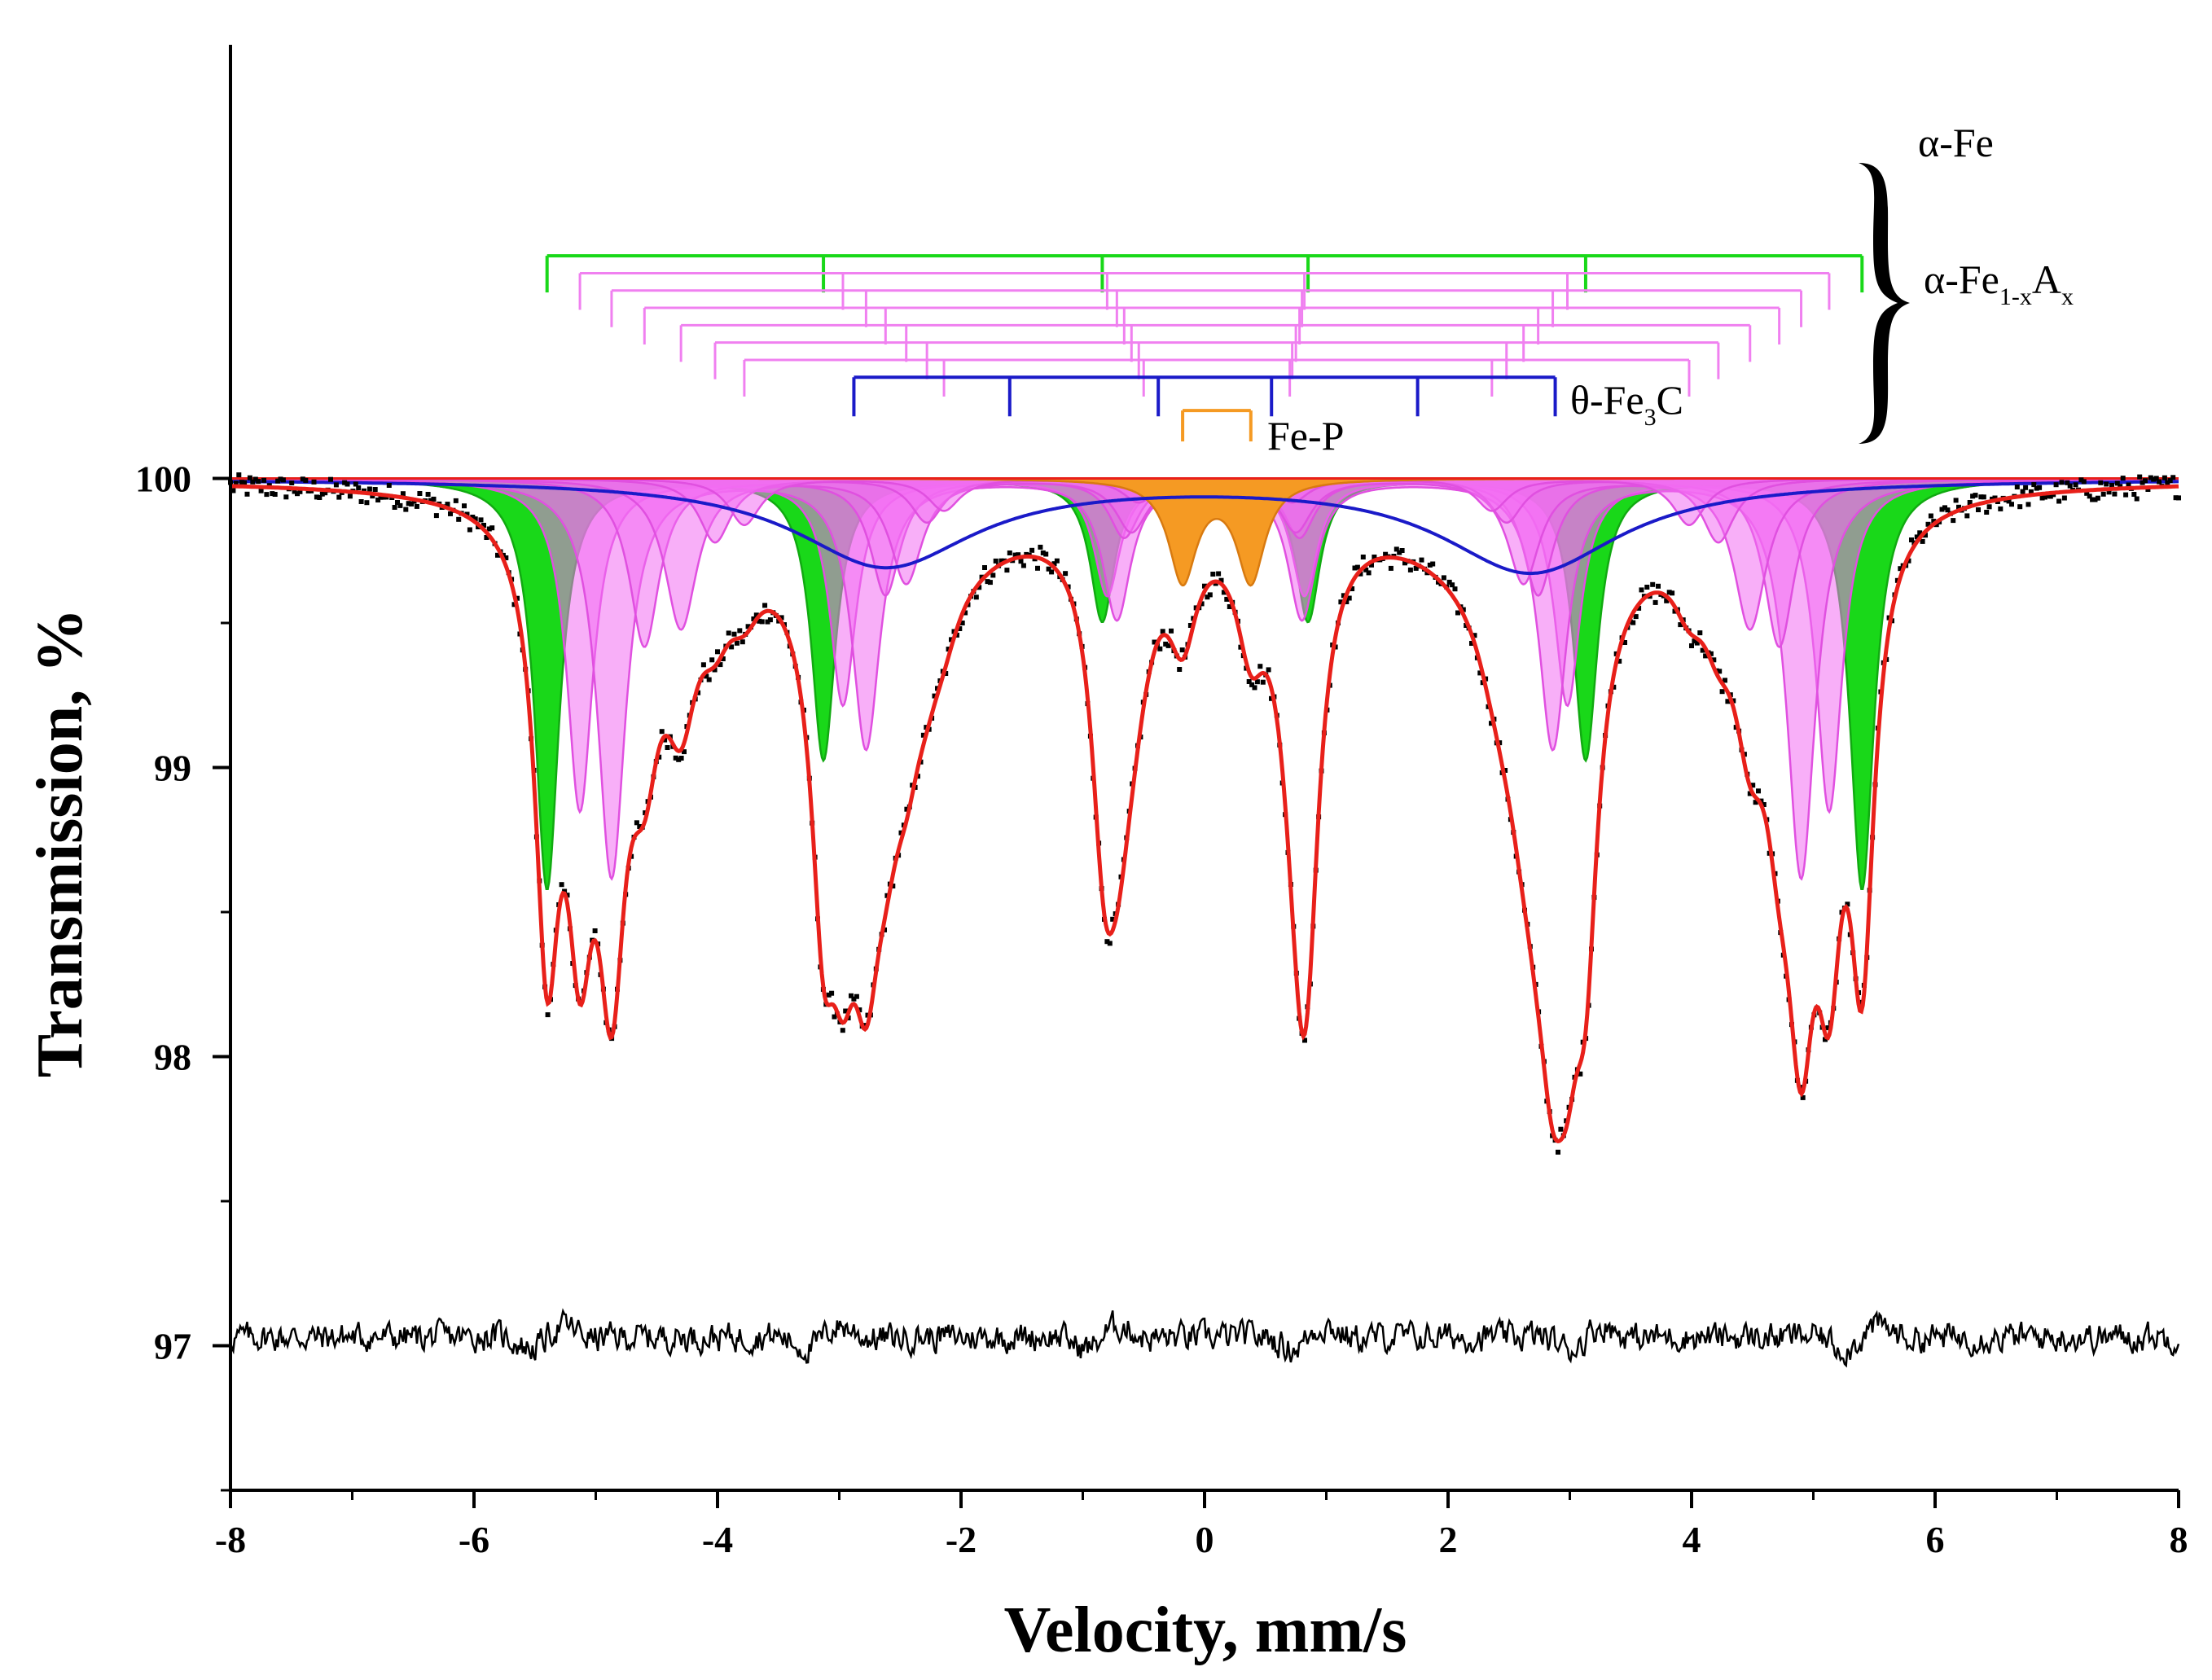 Image resolution: width=2212 pixels, height=1680 pixels. What do you see at coordinates (1204, 528) in the screenshot?
I see `subspectrum-theta-fe3c-line` at bounding box center [1204, 528].